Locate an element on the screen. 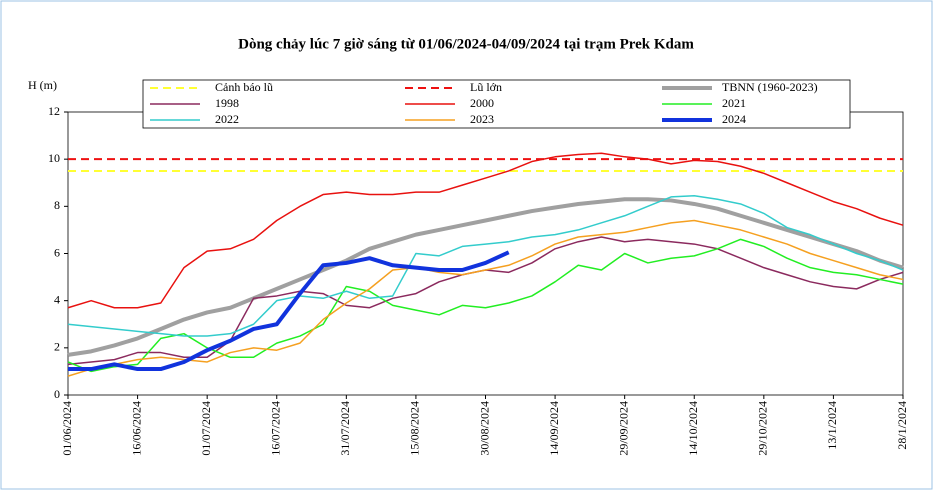  y-tick-label: 8 is located at coordinates (57, 205).